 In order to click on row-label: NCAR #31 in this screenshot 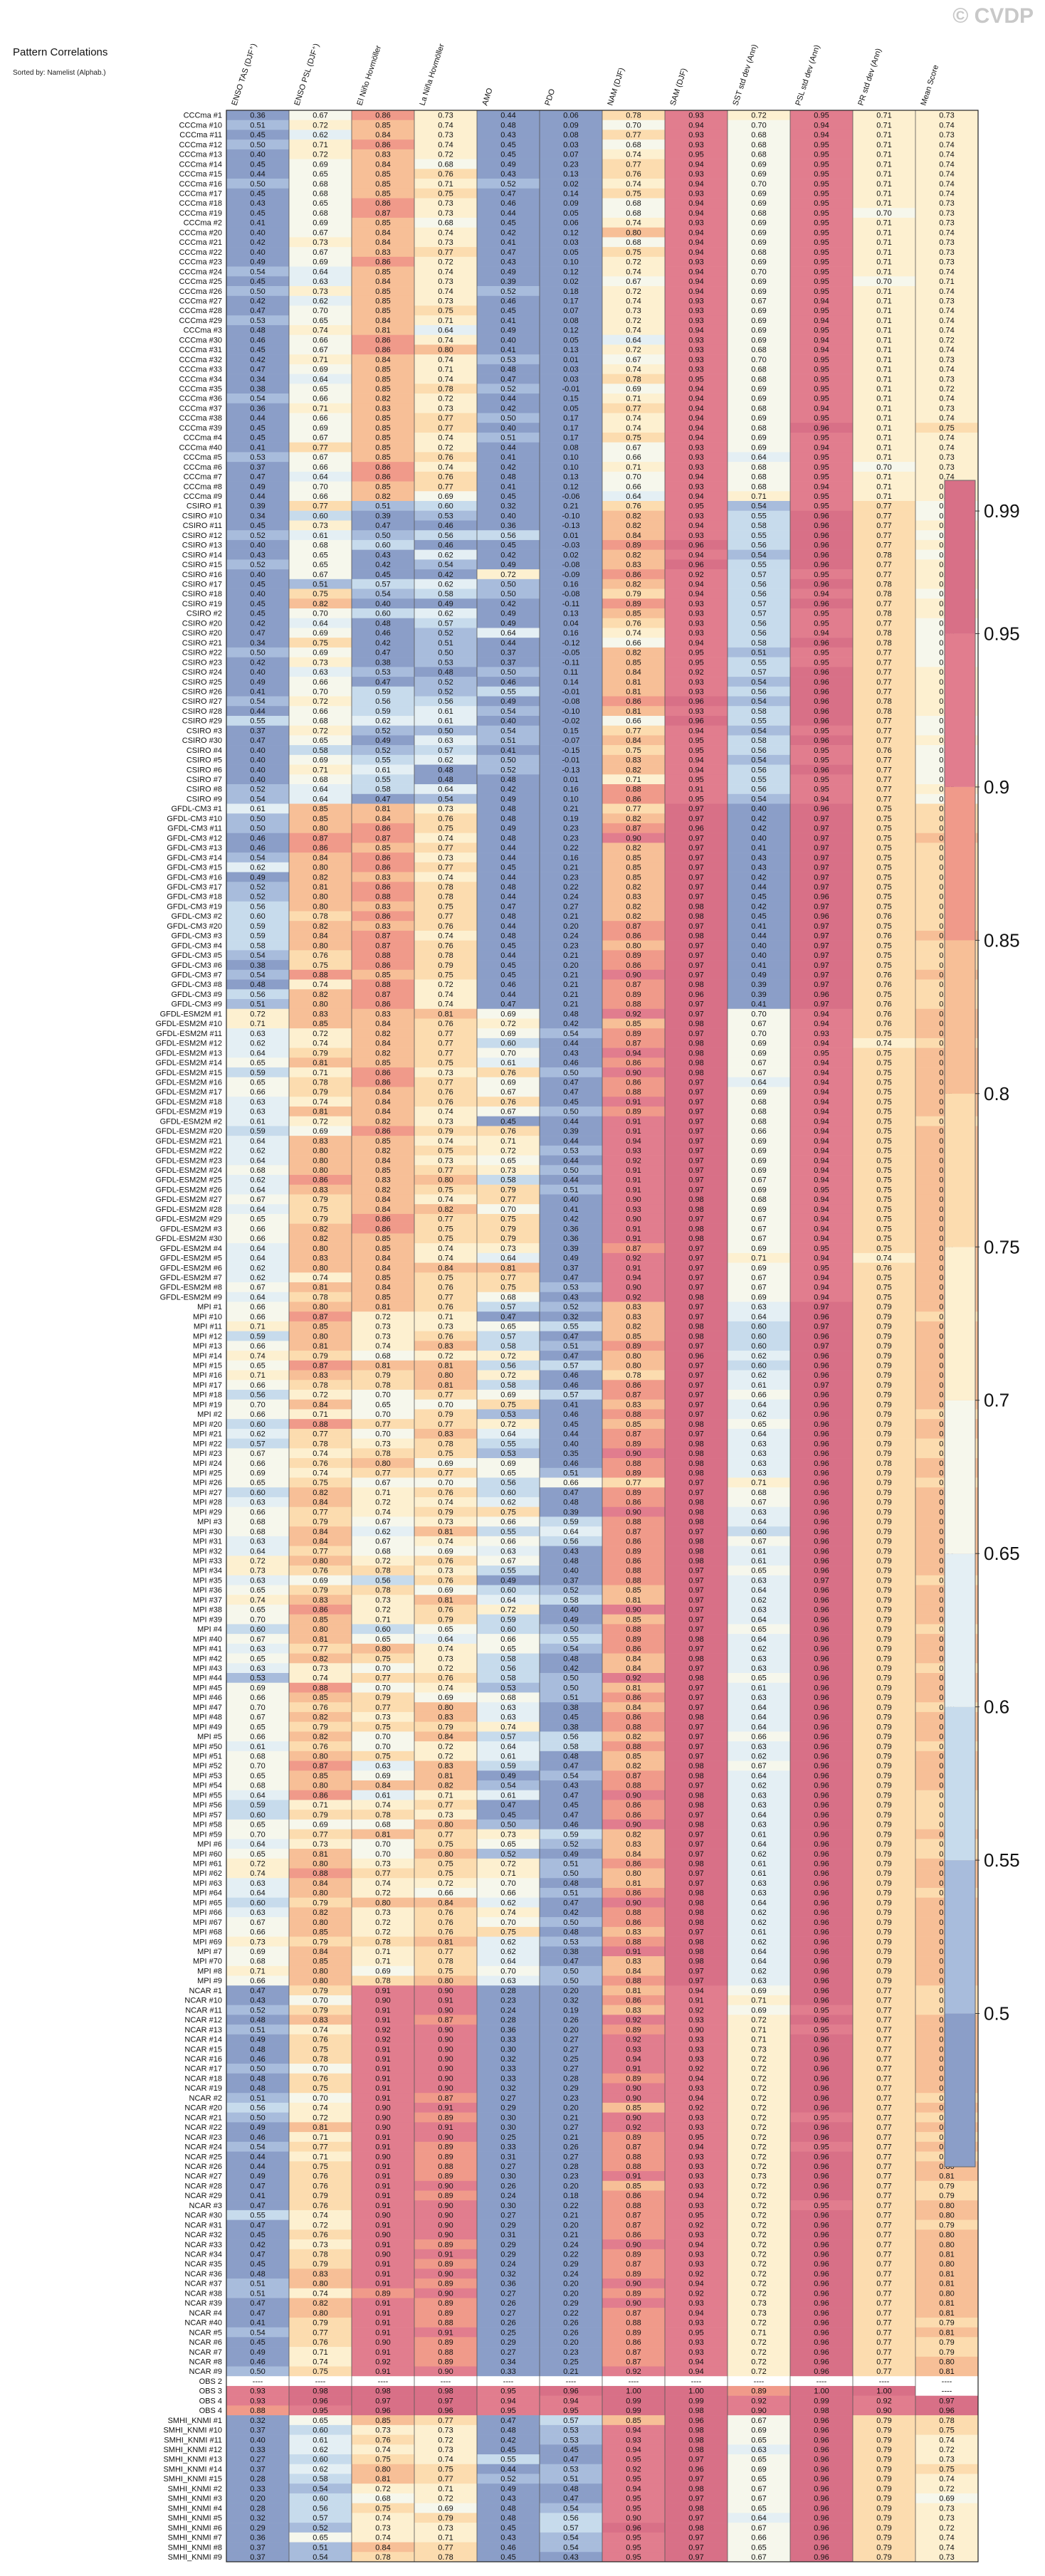, I will do `click(203, 2225)`.